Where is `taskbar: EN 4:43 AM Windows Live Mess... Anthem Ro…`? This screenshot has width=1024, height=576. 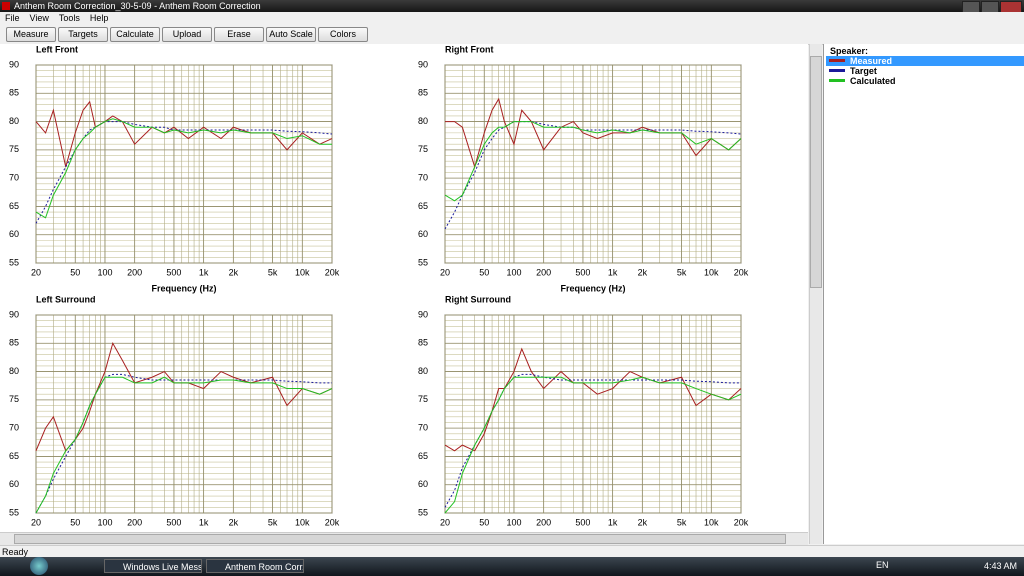
taskbar: EN 4:43 AM Windows Live Mess... Anthem Ro… is located at coordinates (512, 566).